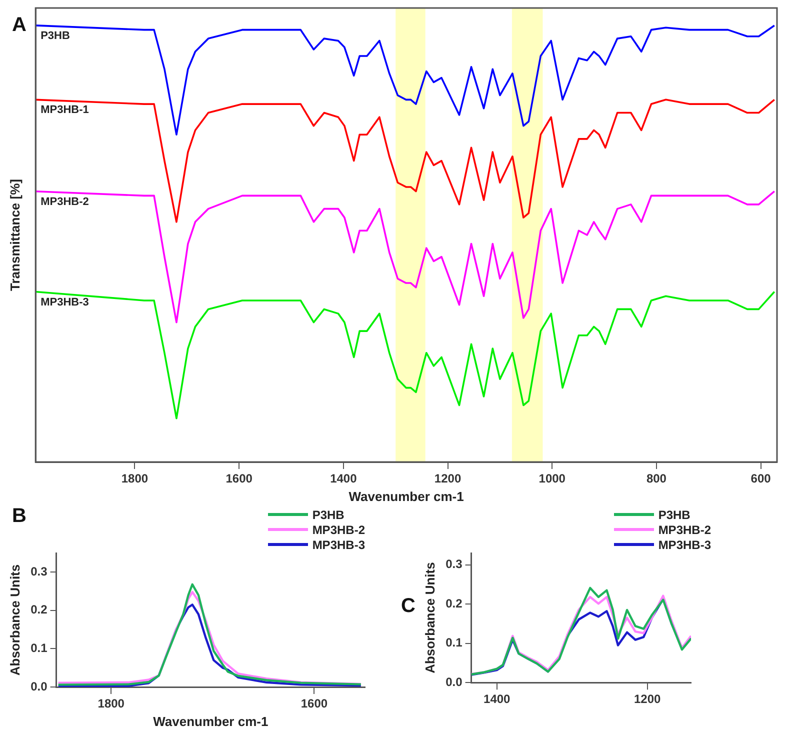 The height and width of the screenshot is (730, 791). Describe the element at coordinates (656, 479) in the screenshot. I see `x-tick-label: 800` at that location.